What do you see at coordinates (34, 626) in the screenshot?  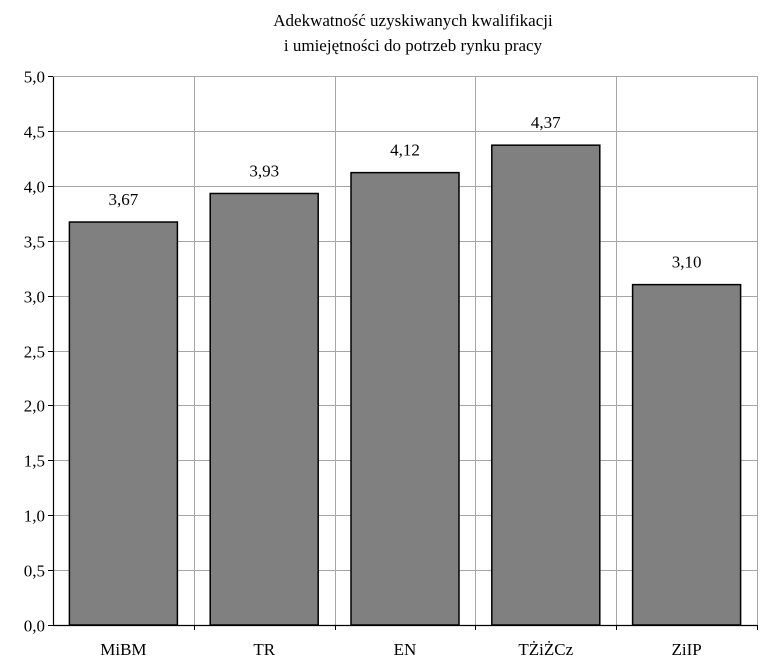 I see `y-tick-label: 0,0` at bounding box center [34, 626].